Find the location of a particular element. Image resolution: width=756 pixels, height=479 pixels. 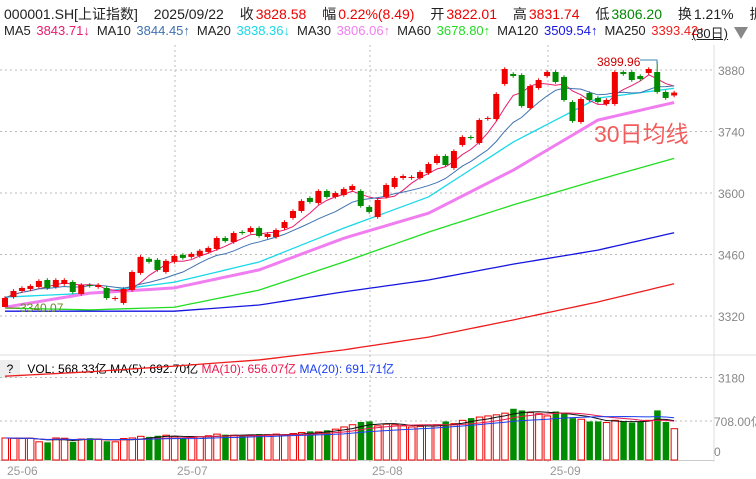

ma-value-ma120: 3509.54↑ is located at coordinates (570, 30).